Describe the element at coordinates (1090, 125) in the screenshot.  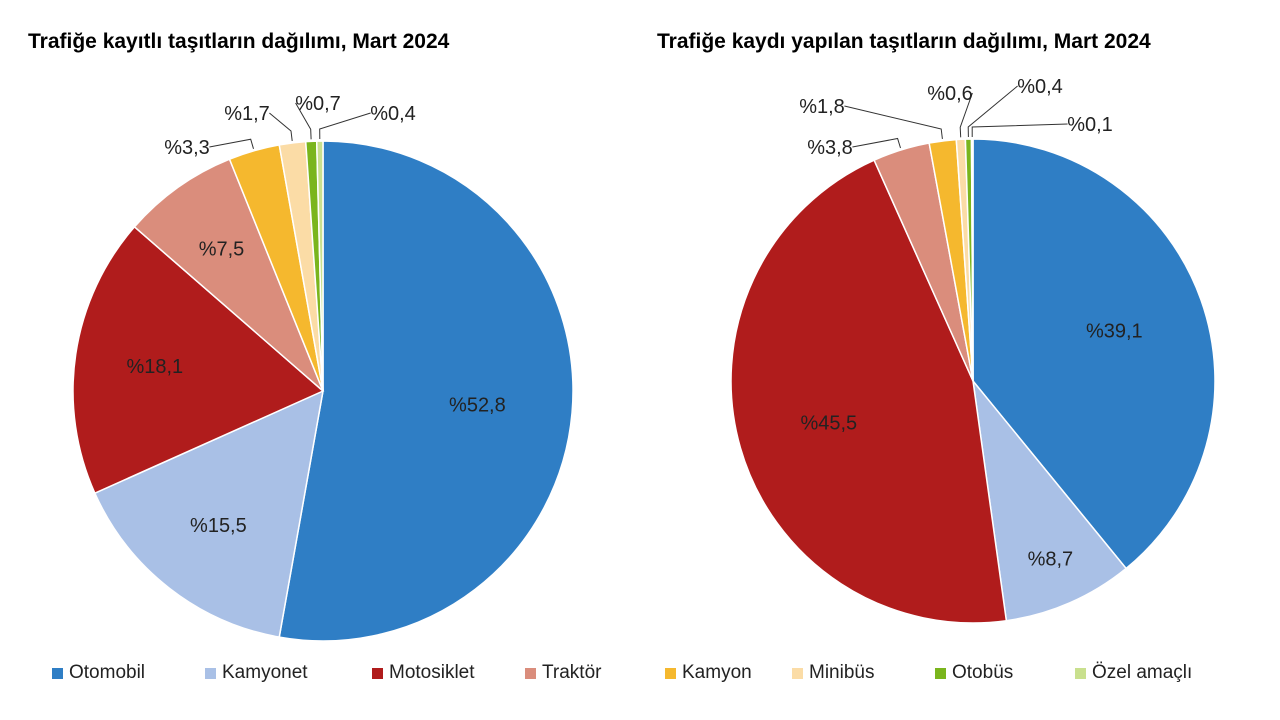
I see `data-label-ozel-amacli: %0,1` at that location.